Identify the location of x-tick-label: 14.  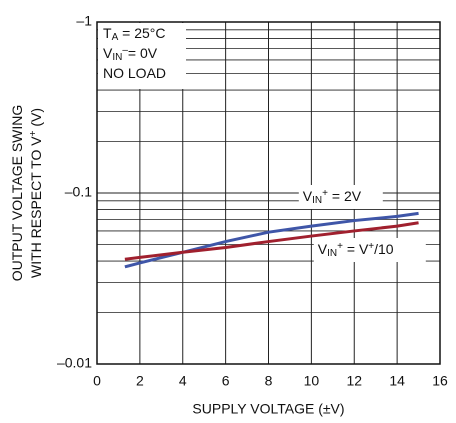
(397, 381).